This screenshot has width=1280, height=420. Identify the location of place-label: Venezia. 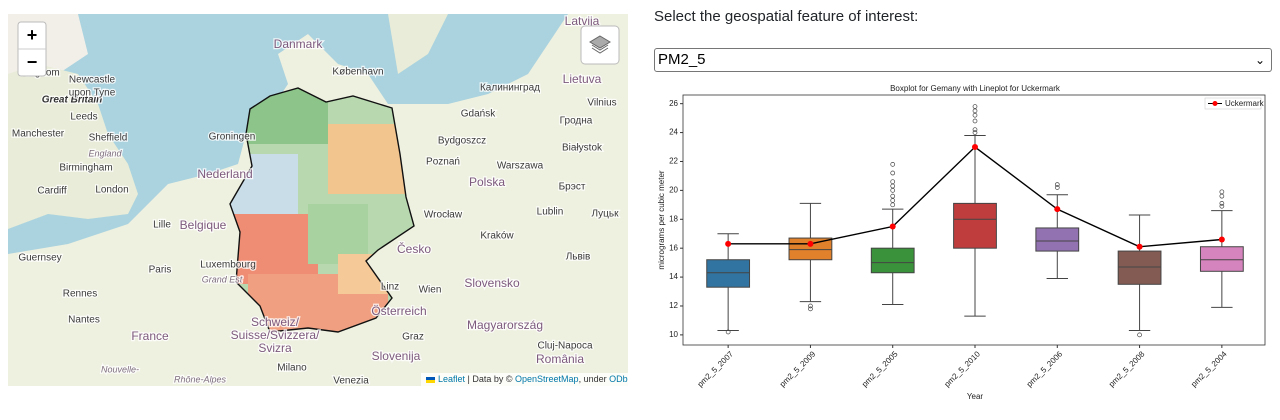
(351, 381).